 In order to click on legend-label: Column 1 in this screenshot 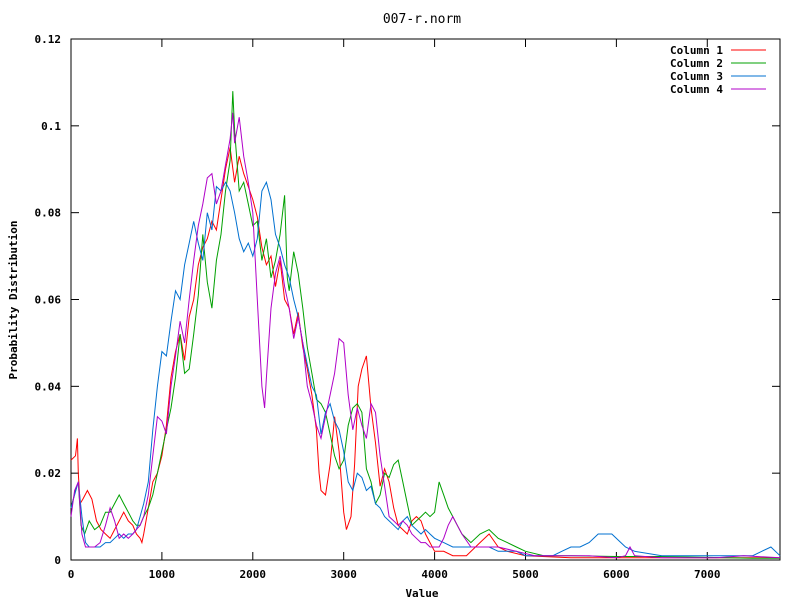, I will do `click(696, 50)`.